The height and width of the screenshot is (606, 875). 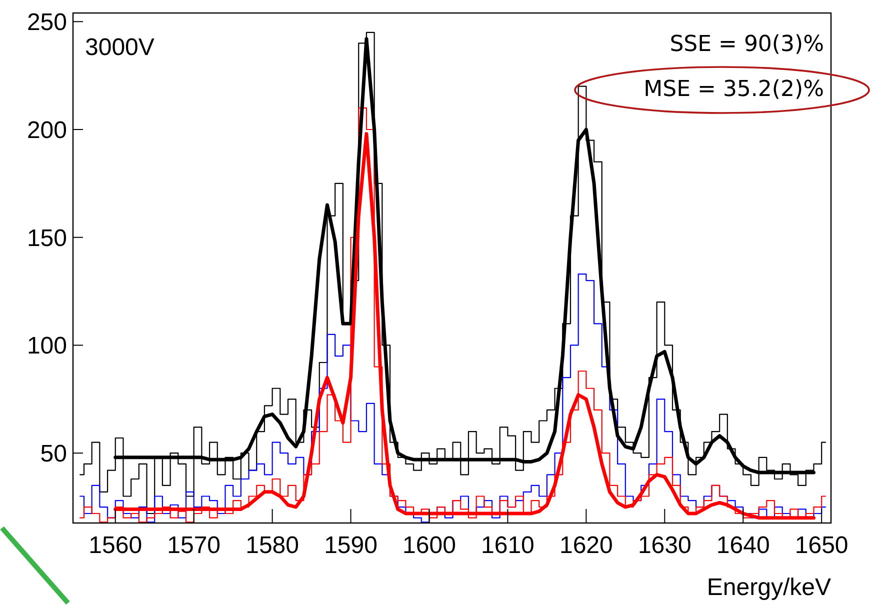 I want to click on x-tick-label: 1610, so click(x=507, y=545).